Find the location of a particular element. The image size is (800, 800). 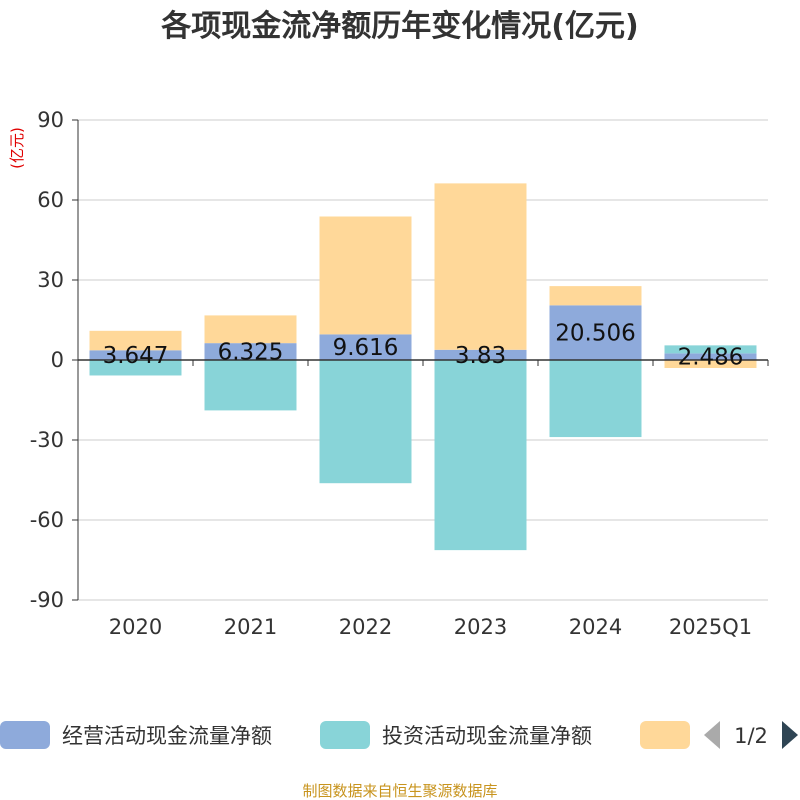

bar-2020-s2 is located at coordinates (135, 368).